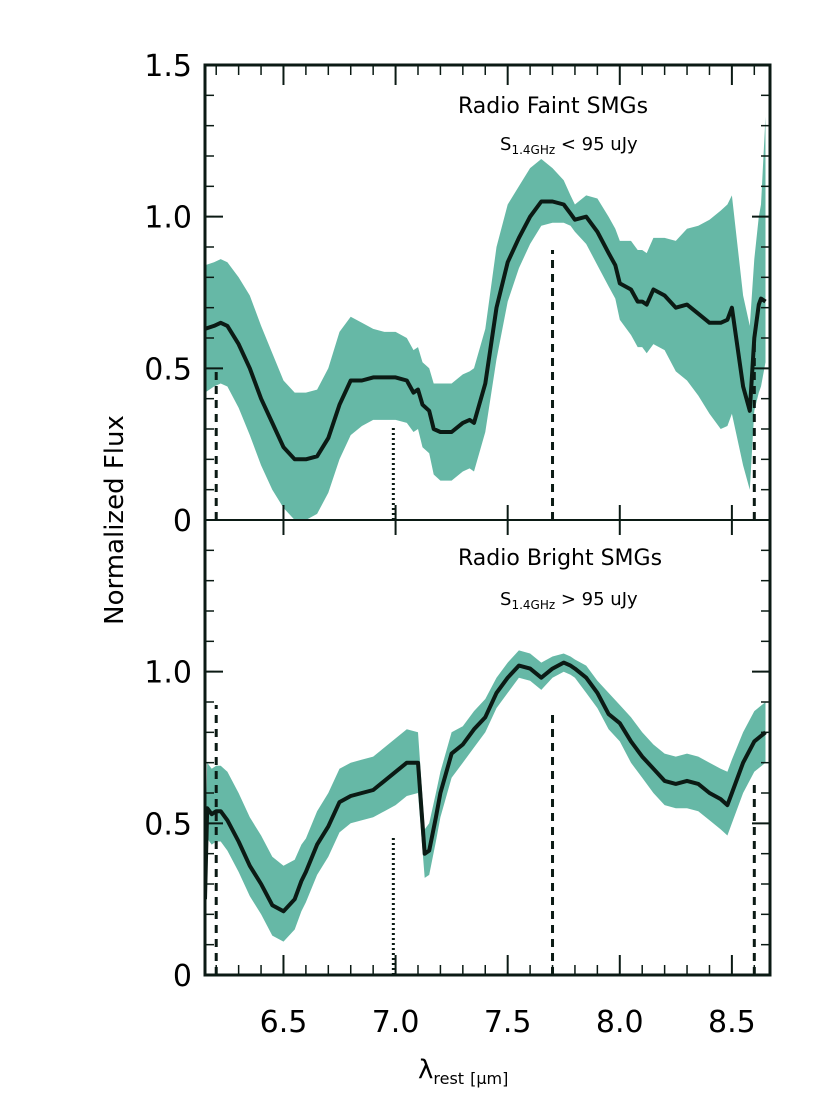 Image resolution: width=830 pixels, height=1112 pixels. Describe the element at coordinates (569, 600) in the screenshot. I see `bottom-annotation-sub: S1.4GHz > 95 uJy` at that location.